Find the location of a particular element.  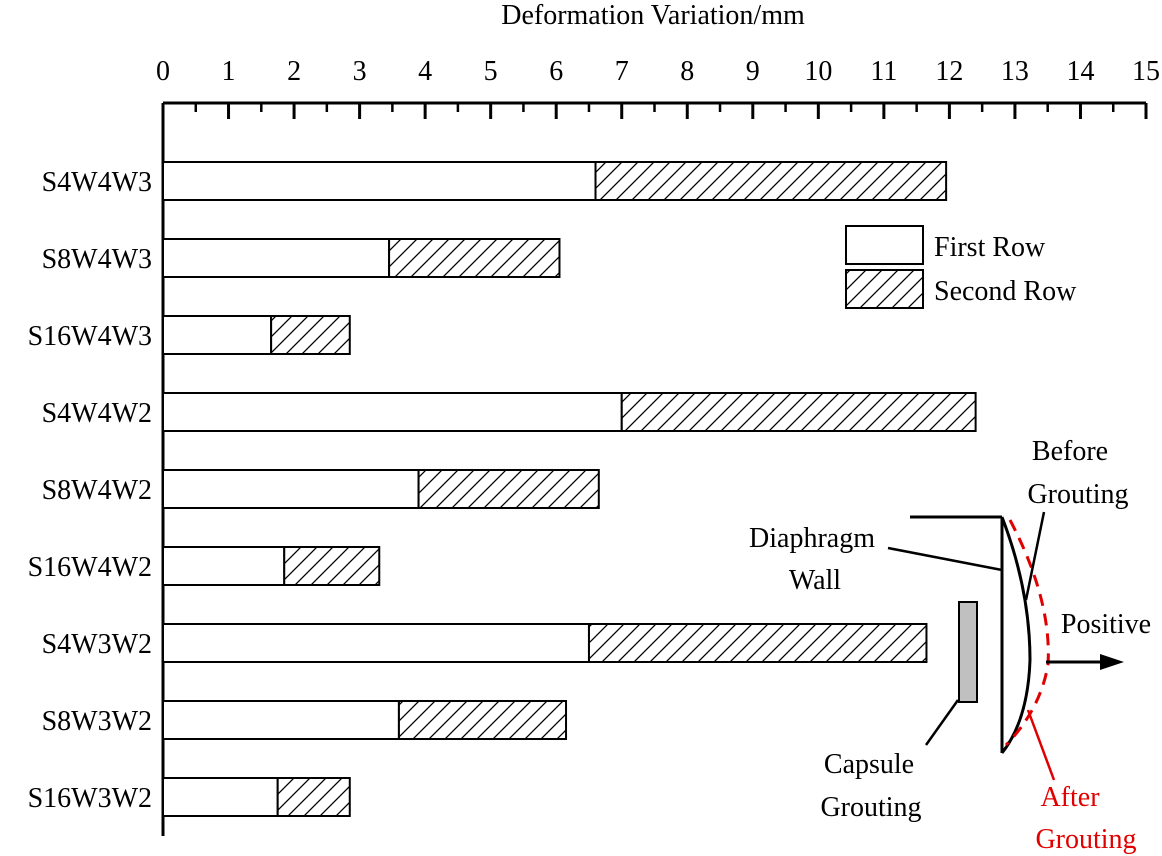

x-tick-label: 10 is located at coordinates (818, 71).